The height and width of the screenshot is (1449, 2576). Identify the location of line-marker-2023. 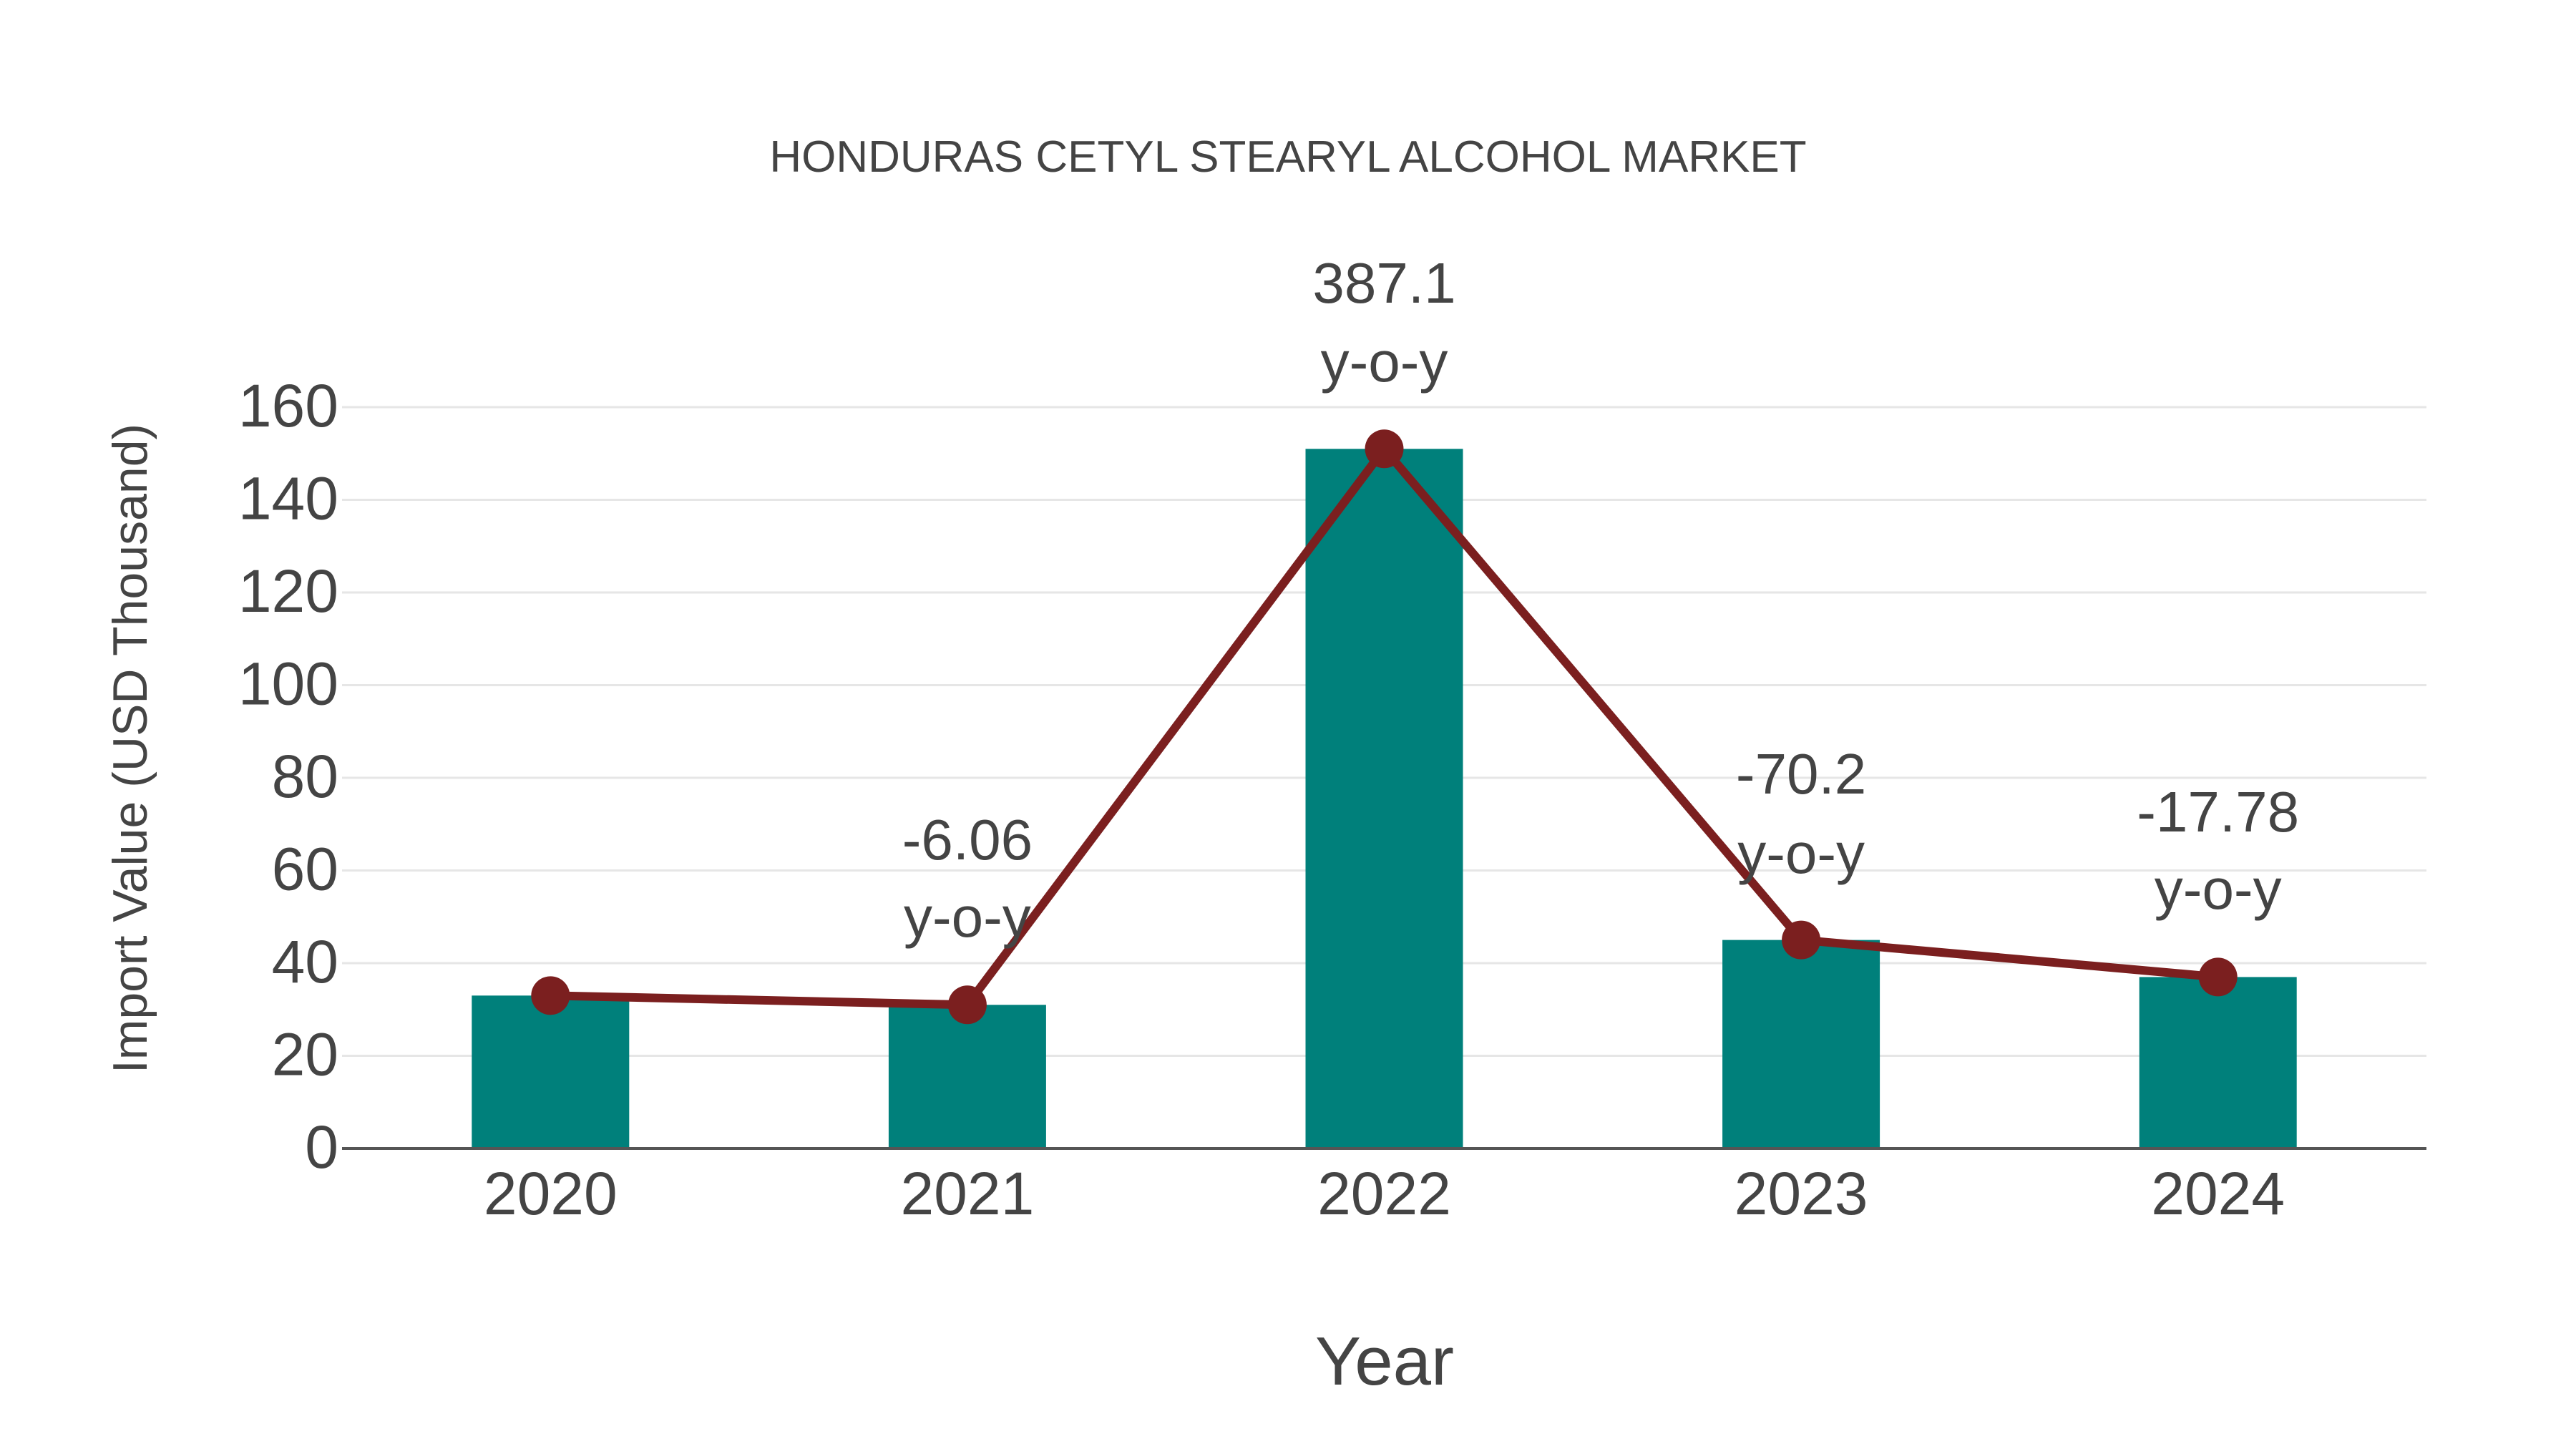
(1801, 940).